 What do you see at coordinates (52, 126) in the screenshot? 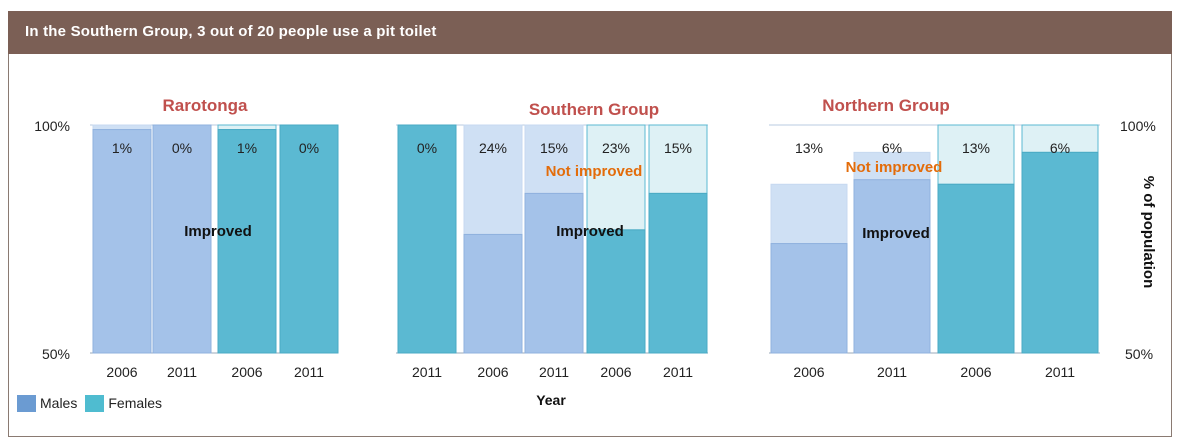
I see `y-tick-label-left: 100%` at bounding box center [52, 126].